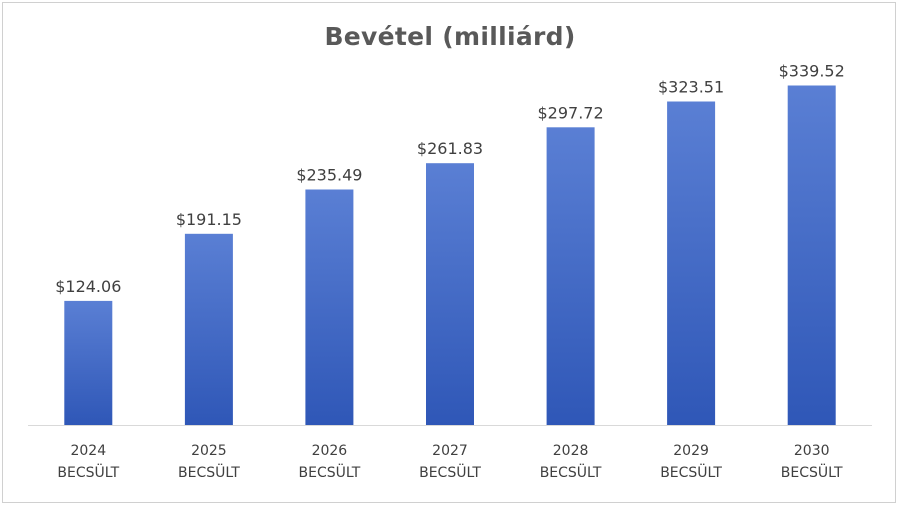  What do you see at coordinates (571, 112) in the screenshot?
I see `data-label-2028: $297.72` at bounding box center [571, 112].